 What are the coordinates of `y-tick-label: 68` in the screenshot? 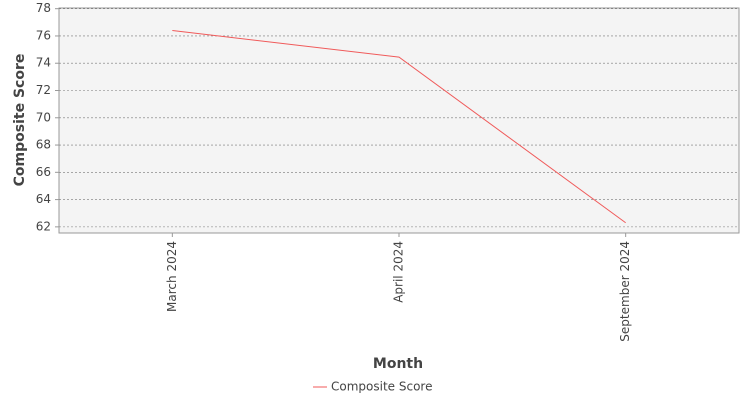 It's located at (43, 145).